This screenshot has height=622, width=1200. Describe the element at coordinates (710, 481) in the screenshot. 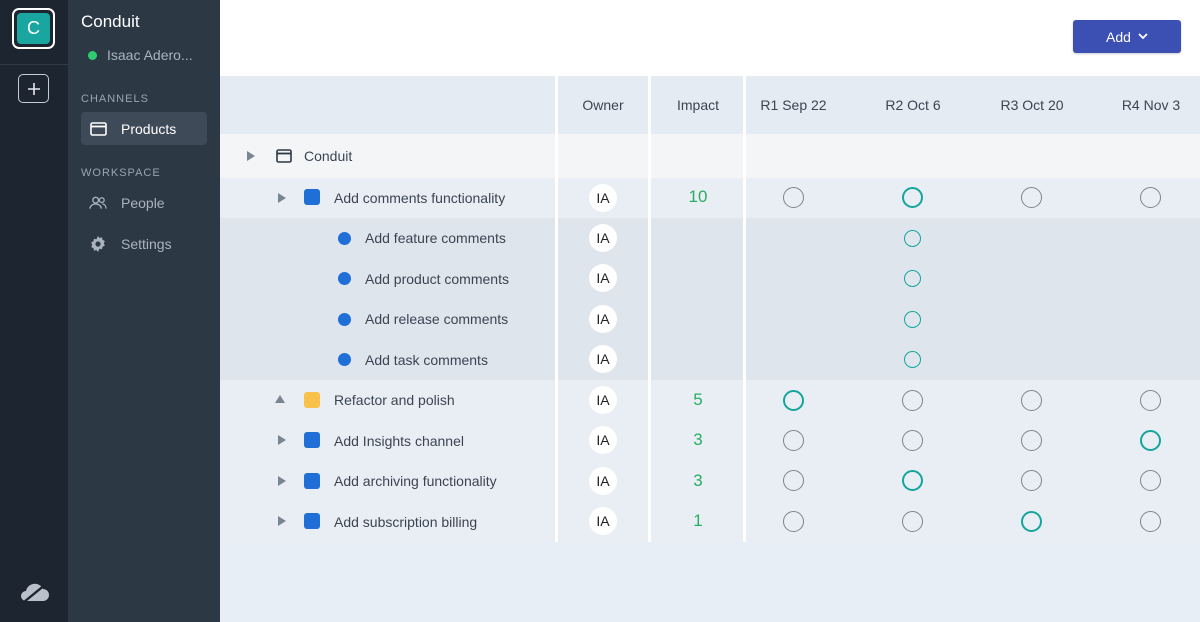

I see `table-row: Add archiving functionality IA 3` at that location.